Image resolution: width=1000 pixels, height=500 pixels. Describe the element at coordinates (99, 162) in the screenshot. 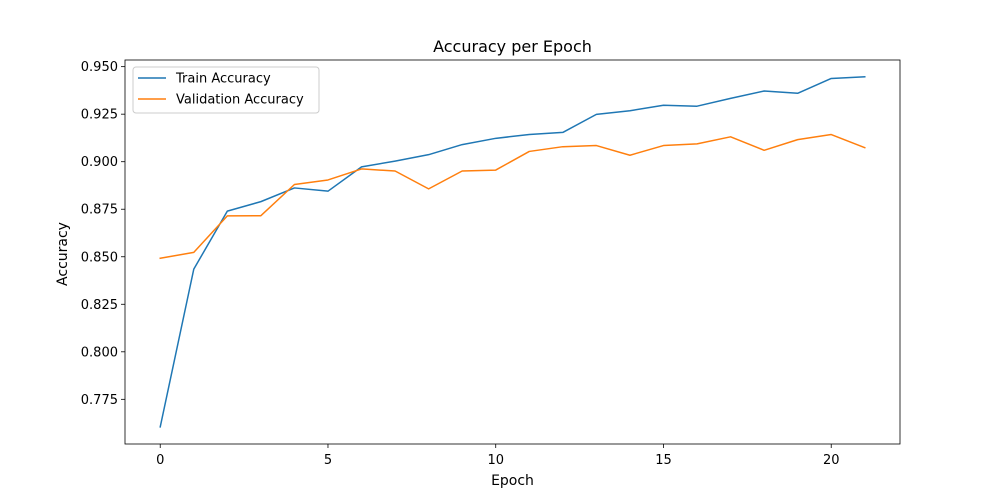

I see `y-tick-label: 0.900` at that location.